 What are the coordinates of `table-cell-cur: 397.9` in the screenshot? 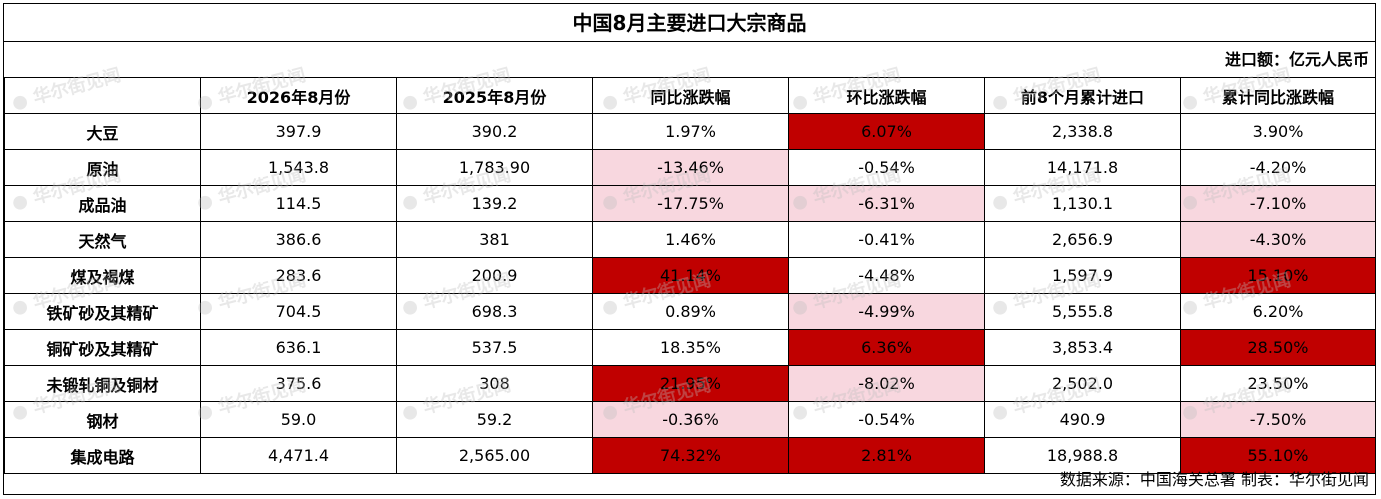 It's located at (298, 131).